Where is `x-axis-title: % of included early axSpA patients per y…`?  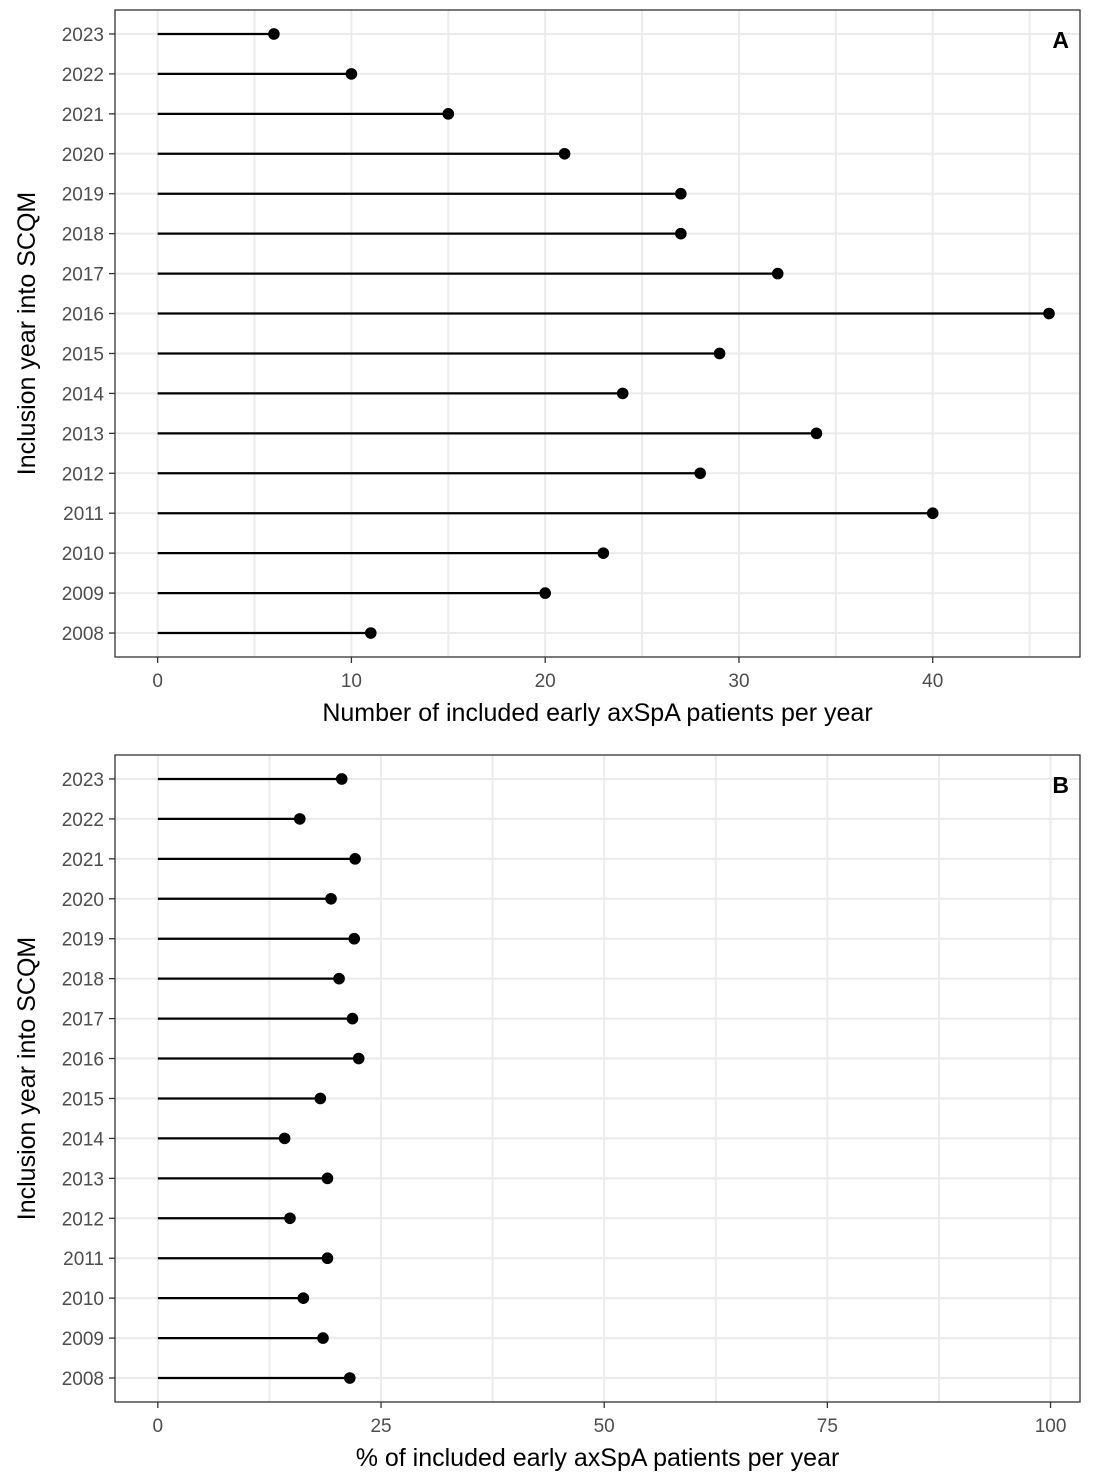 x-axis-title: % of included early axSpA patients per y… is located at coordinates (598, 1458).